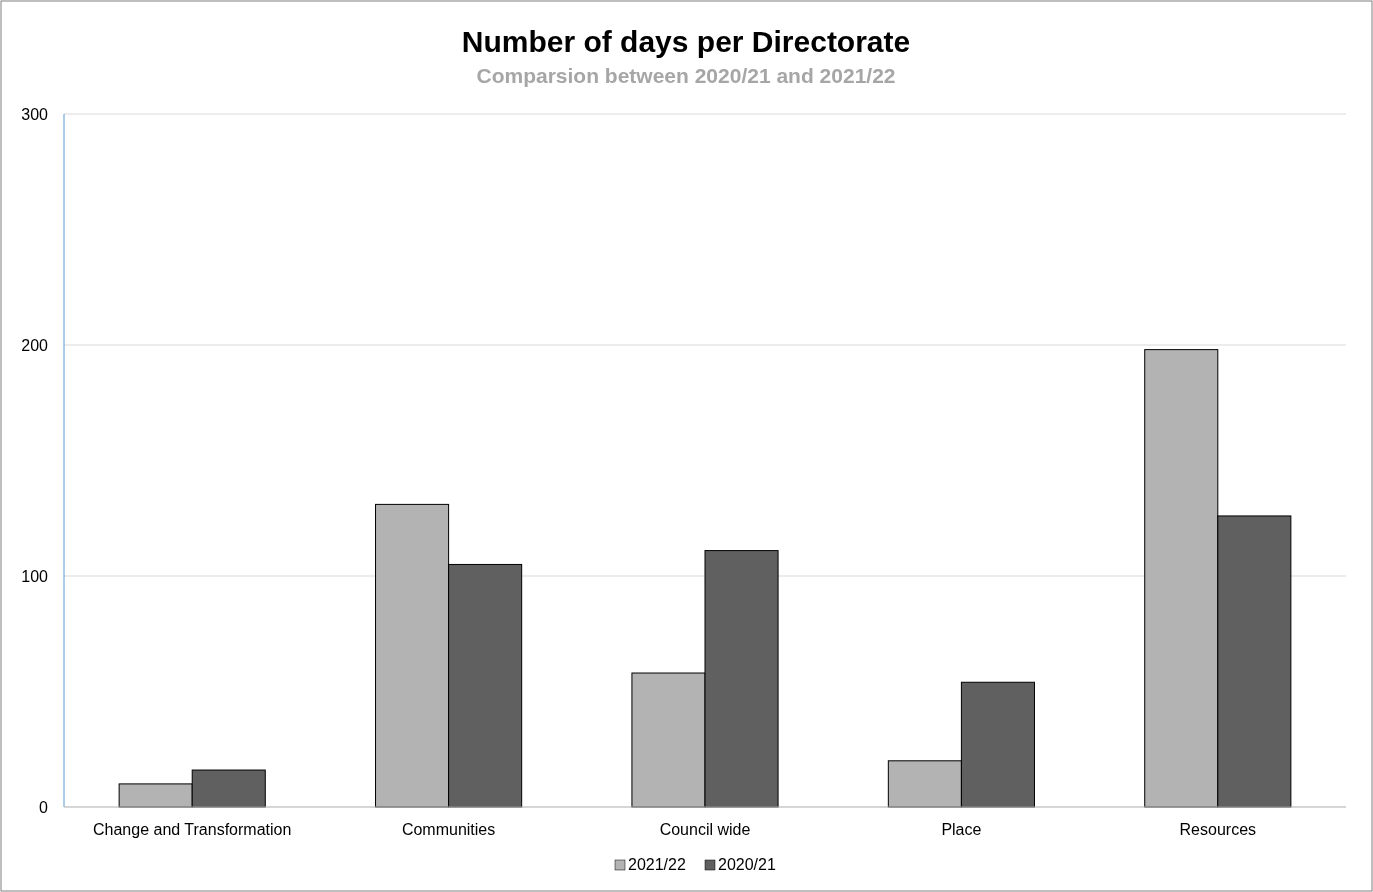 The image size is (1373, 892). I want to click on chart-title: Number of days per Directorate, so click(686, 41).